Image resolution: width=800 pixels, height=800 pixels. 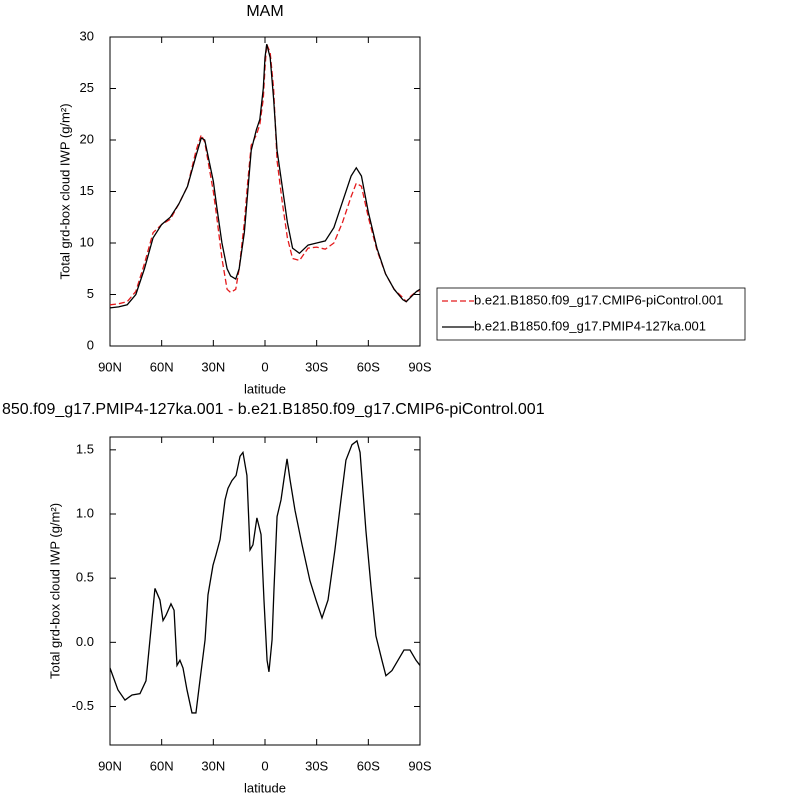 I want to click on y-tick-label: 5, so click(x=90, y=293).